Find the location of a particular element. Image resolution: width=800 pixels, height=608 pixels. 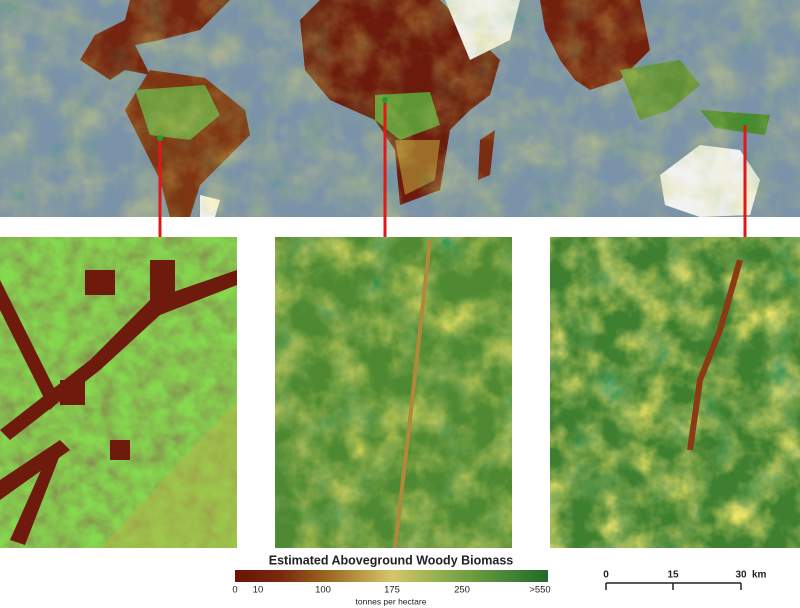

legend-tick-label: >550 is located at coordinates (539, 590).